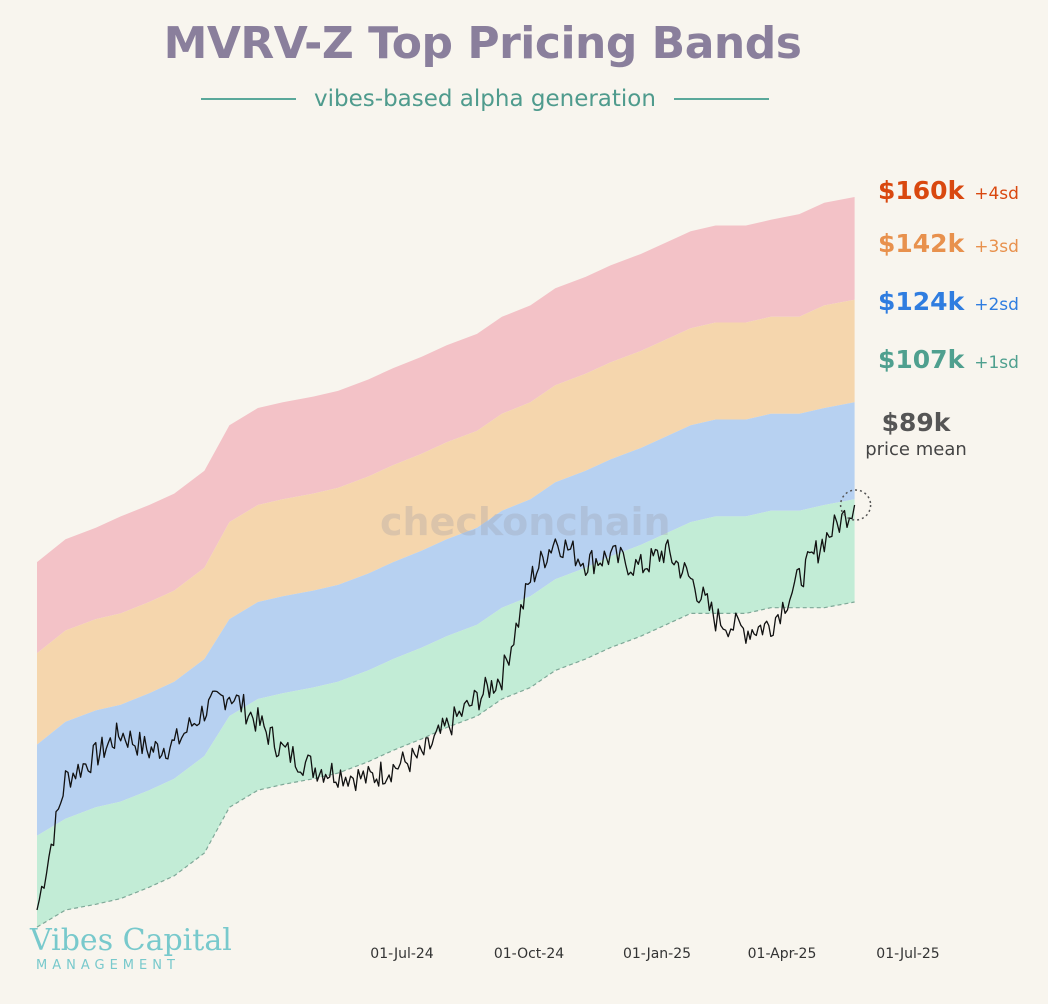 Image resolution: width=1048 pixels, height=1004 pixels. I want to click on vibes-capital-logo: Vibes Capital MANAGEMENT, so click(131, 948).